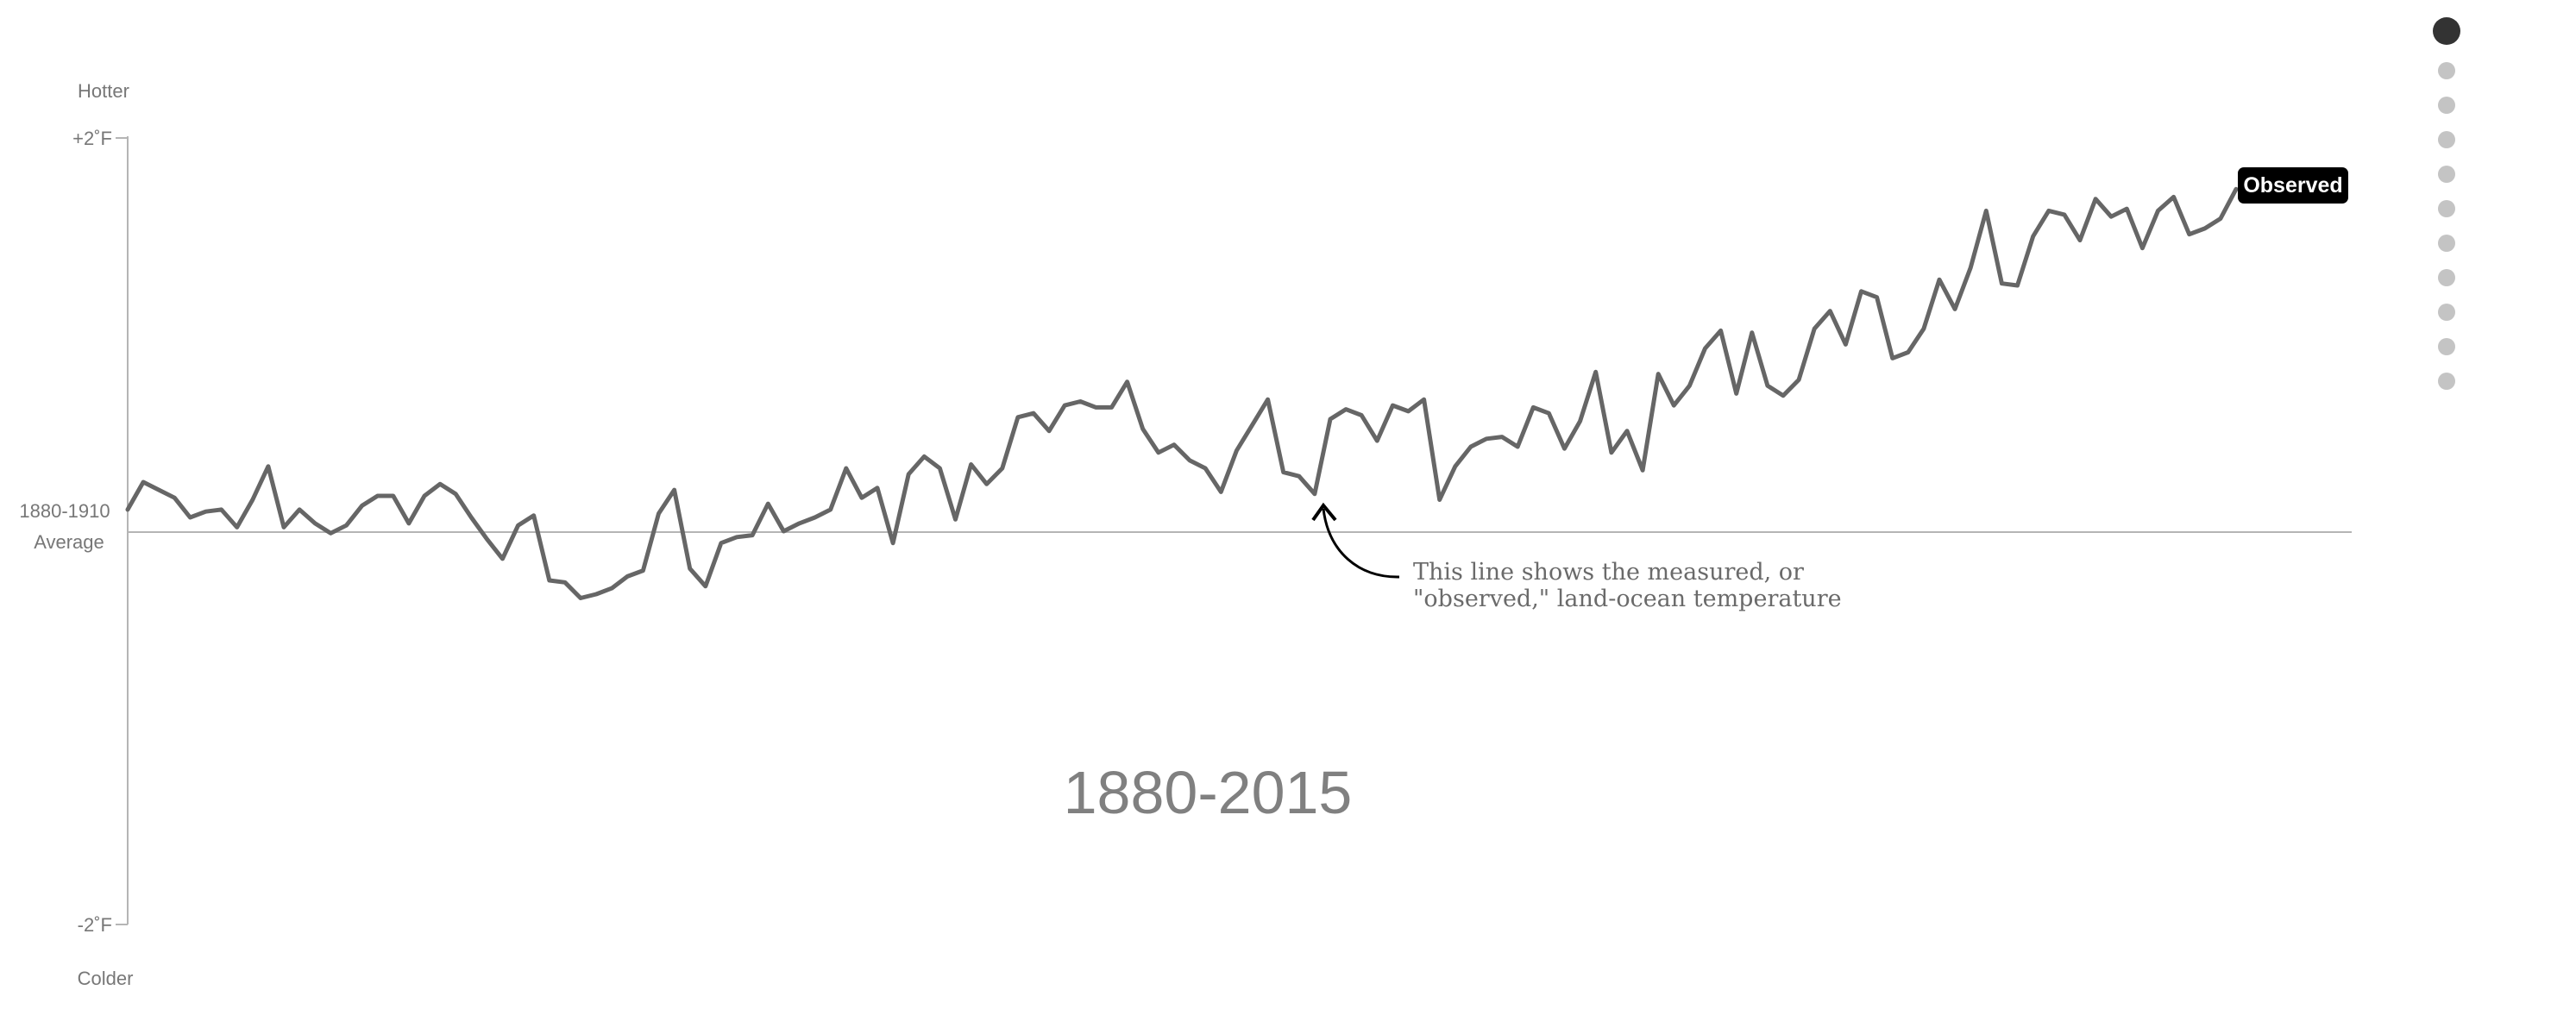 The height and width of the screenshot is (1009, 2576). I want to click on hotter-label: Hotter, so click(103, 91).